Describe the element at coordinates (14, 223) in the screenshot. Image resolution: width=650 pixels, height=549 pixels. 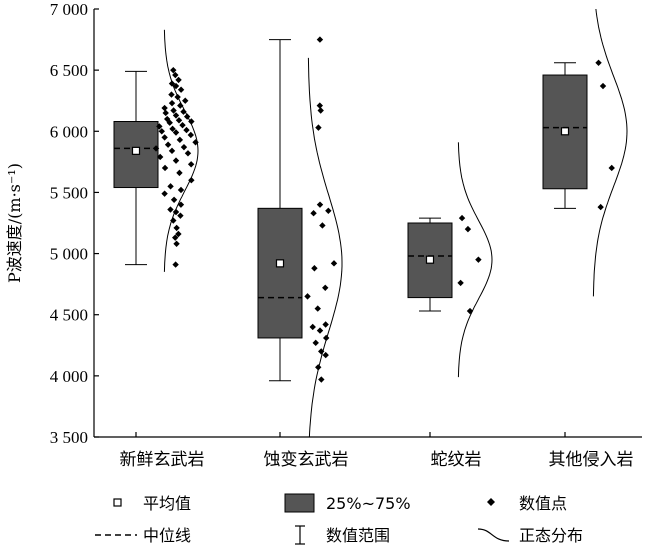
I see `y-axis-title: P波速度/(m·s⁻¹)` at that location.